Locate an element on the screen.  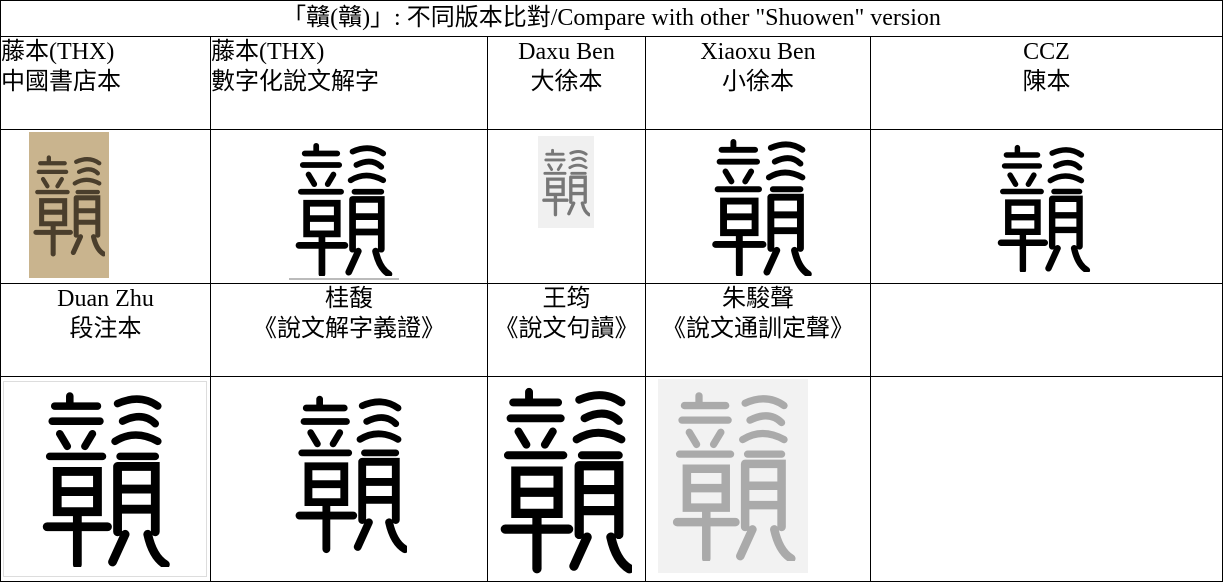
label-cell: Xiaoxu Ben 小徐本 is located at coordinates (758, 83).